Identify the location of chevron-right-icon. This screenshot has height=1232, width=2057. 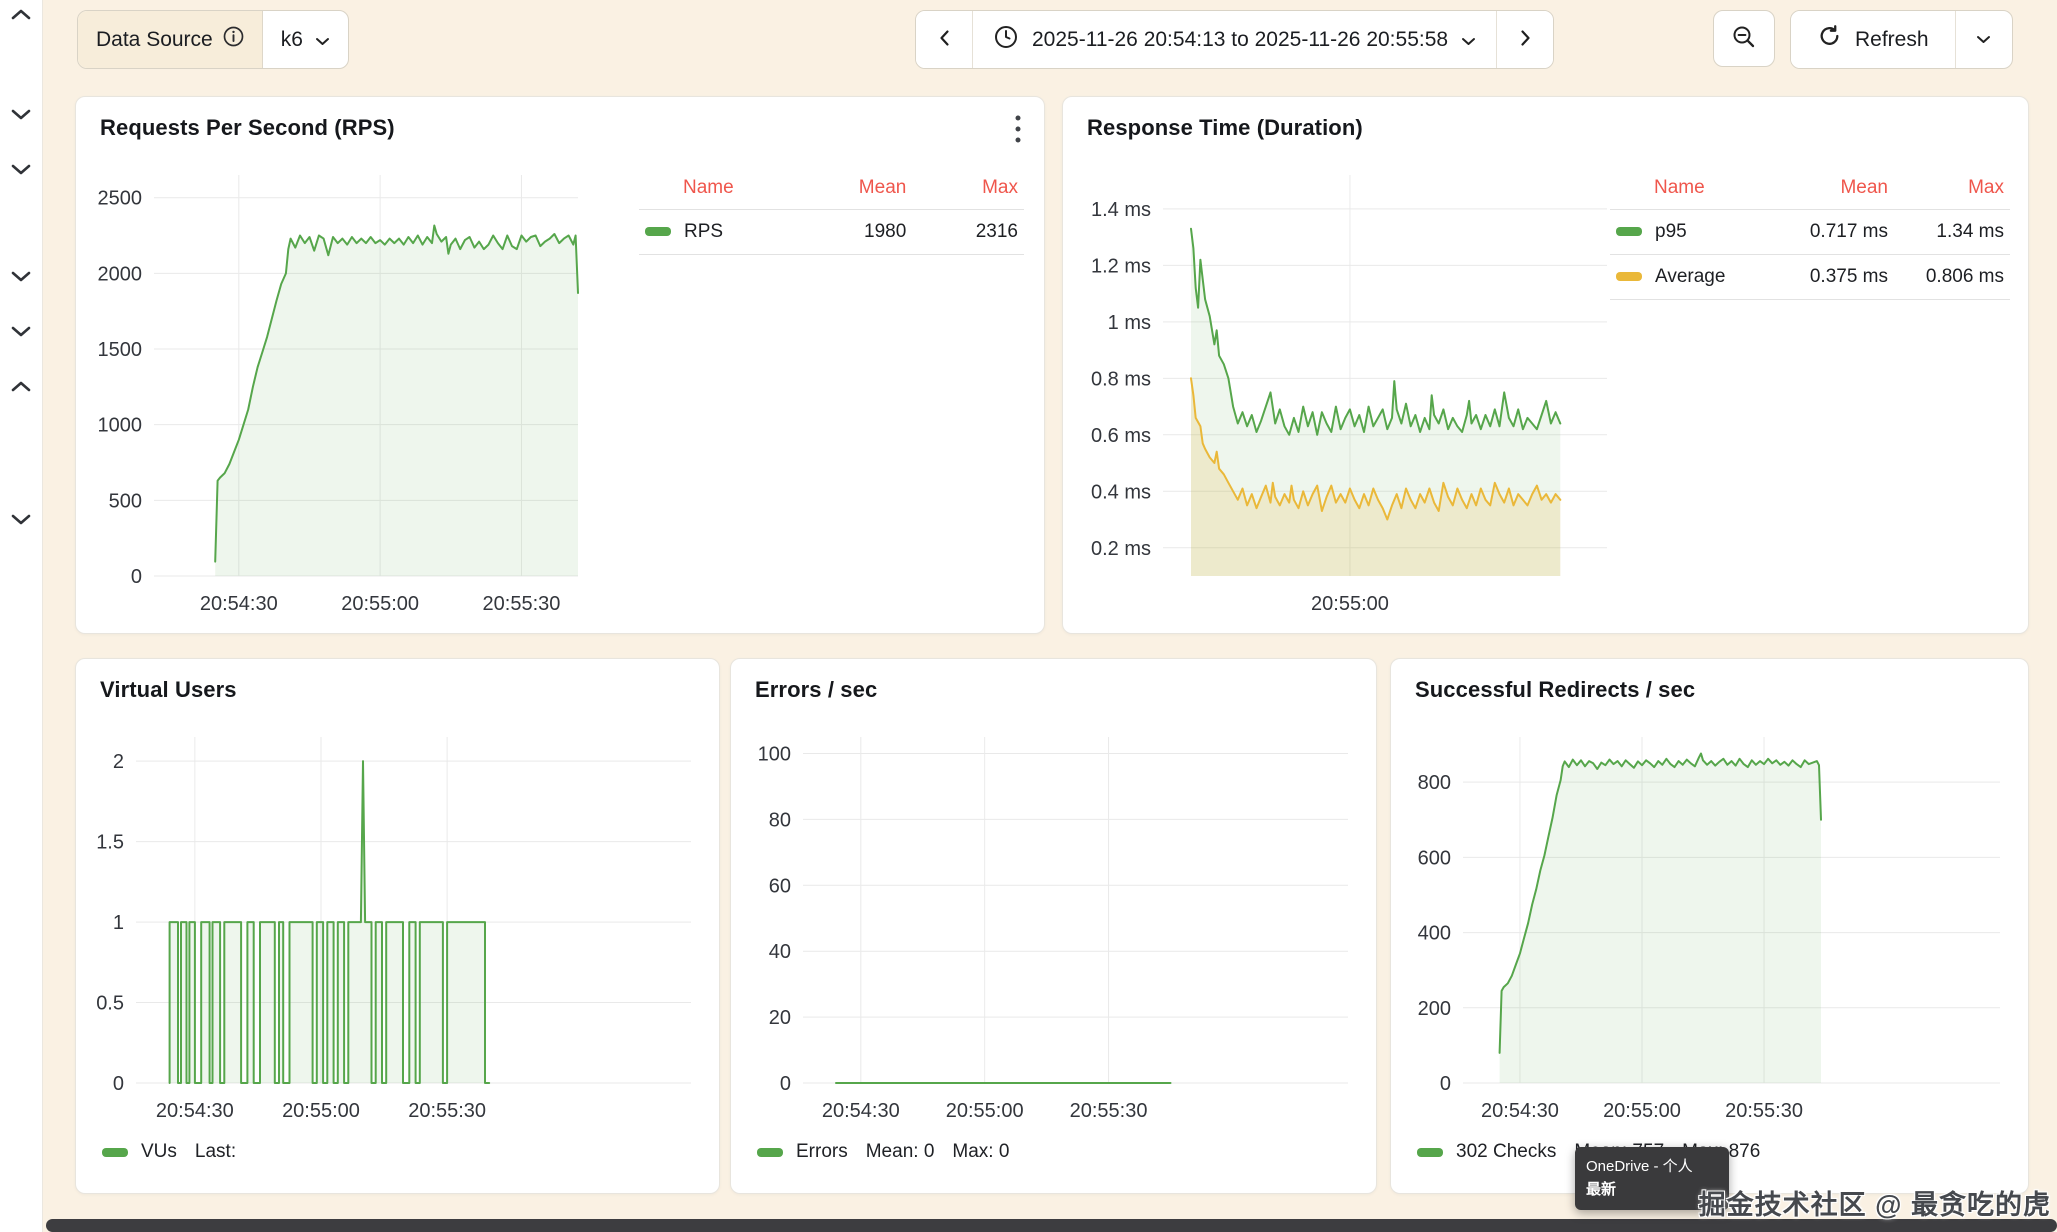
(1525, 39).